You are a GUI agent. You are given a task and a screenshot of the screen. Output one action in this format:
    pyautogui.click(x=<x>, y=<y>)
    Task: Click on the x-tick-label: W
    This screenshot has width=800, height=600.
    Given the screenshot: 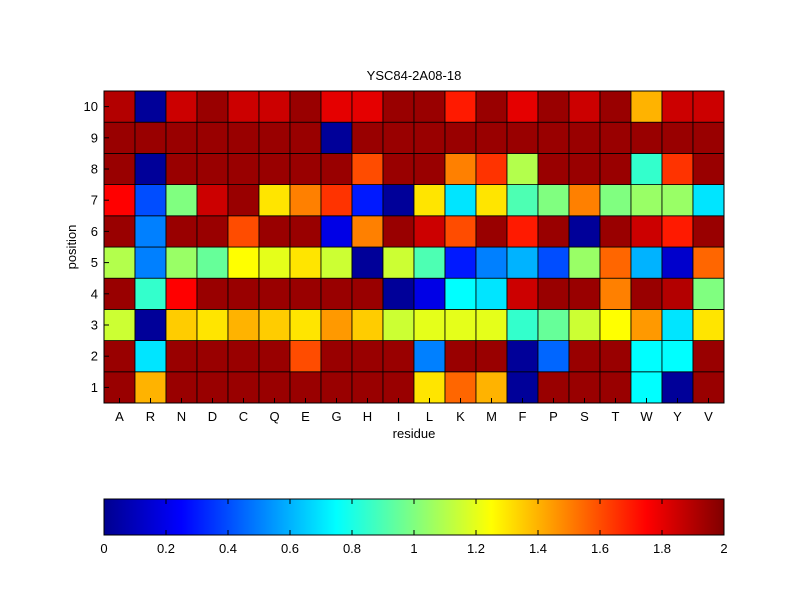 What is the action you would take?
    pyautogui.click(x=646, y=416)
    